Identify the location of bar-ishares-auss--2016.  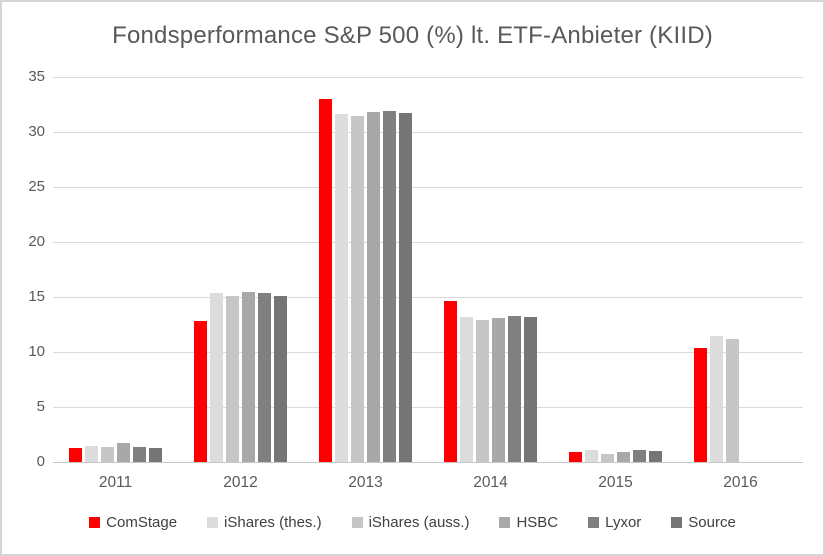
(732, 400).